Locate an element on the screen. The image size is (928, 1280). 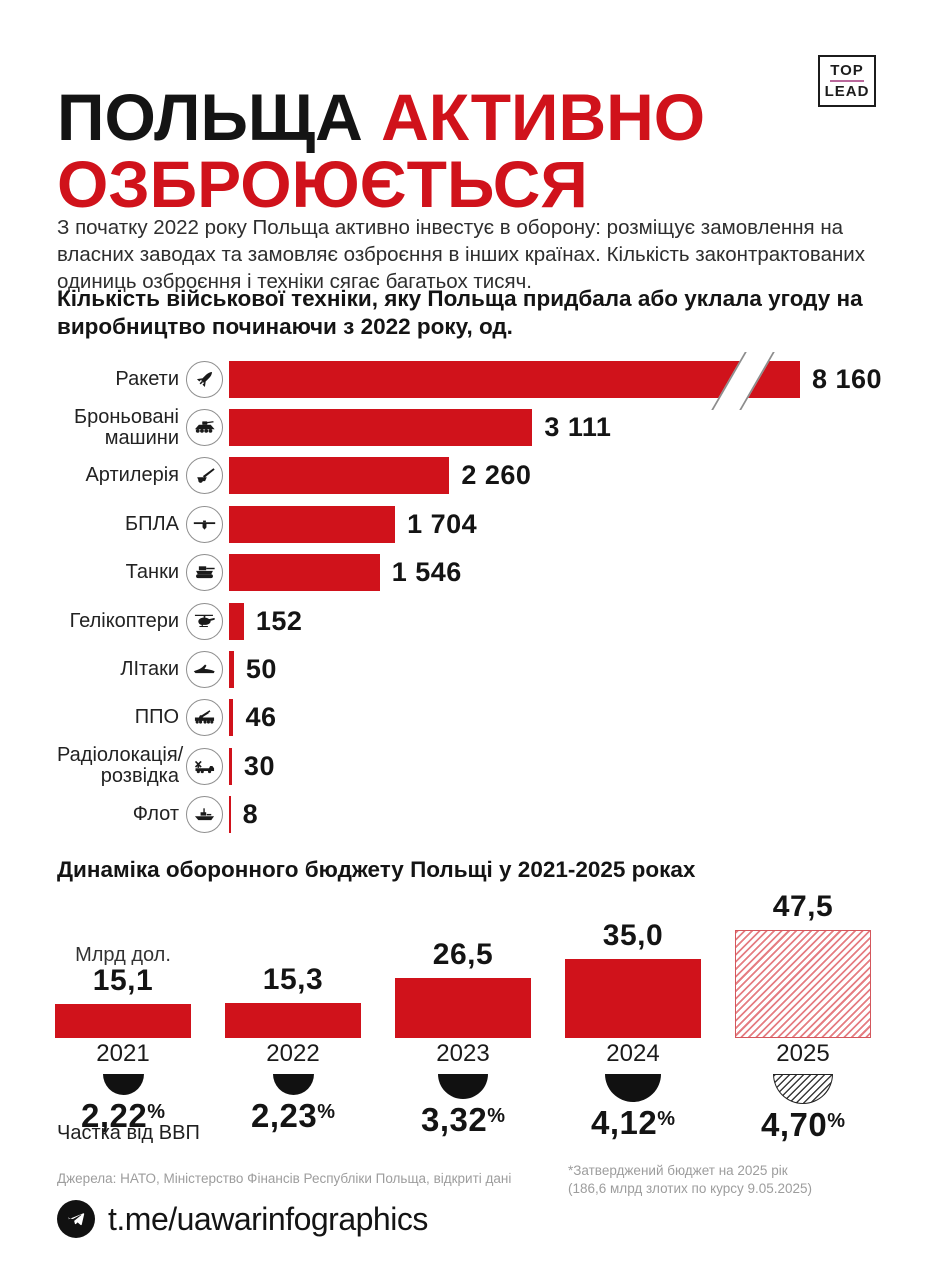
chart1-row: Флот 8 is located at coordinates (473, 815).